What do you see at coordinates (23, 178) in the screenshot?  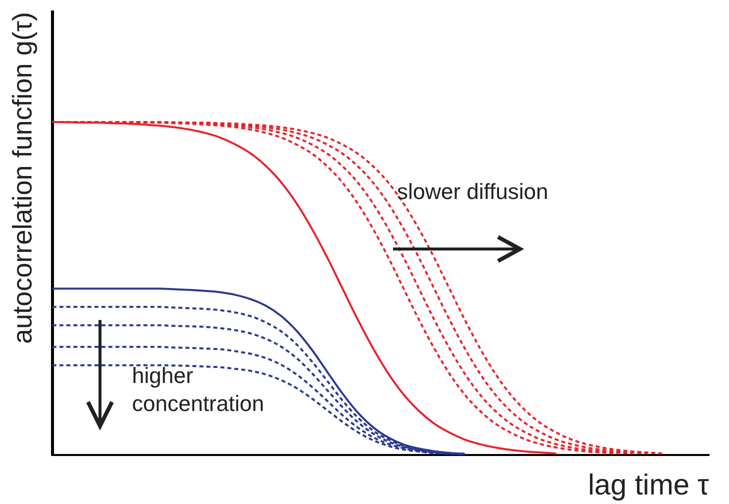 I see `y-axis-title: autocorrelation funcfion g(τ)` at bounding box center [23, 178].